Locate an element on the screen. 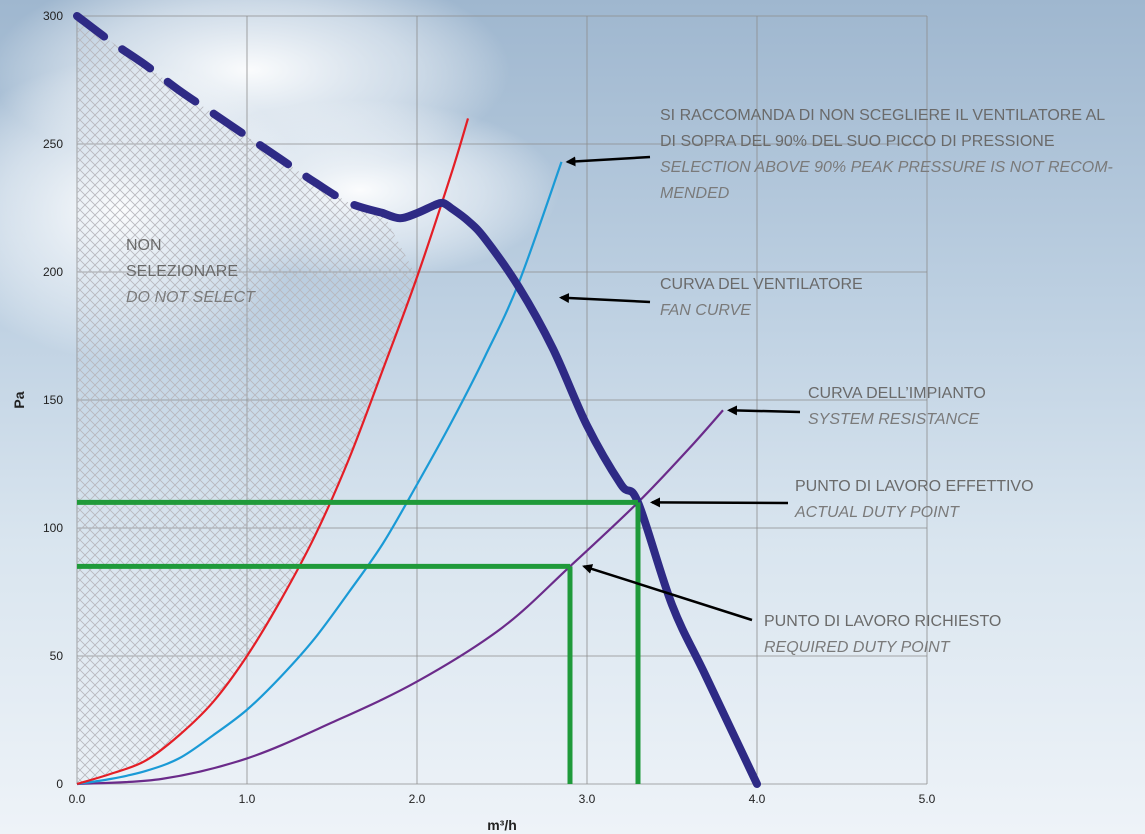 This screenshot has height=834, width=1145. annotation-system-curve: CURVA DELL’IMPIANTO is located at coordinates (897, 393).